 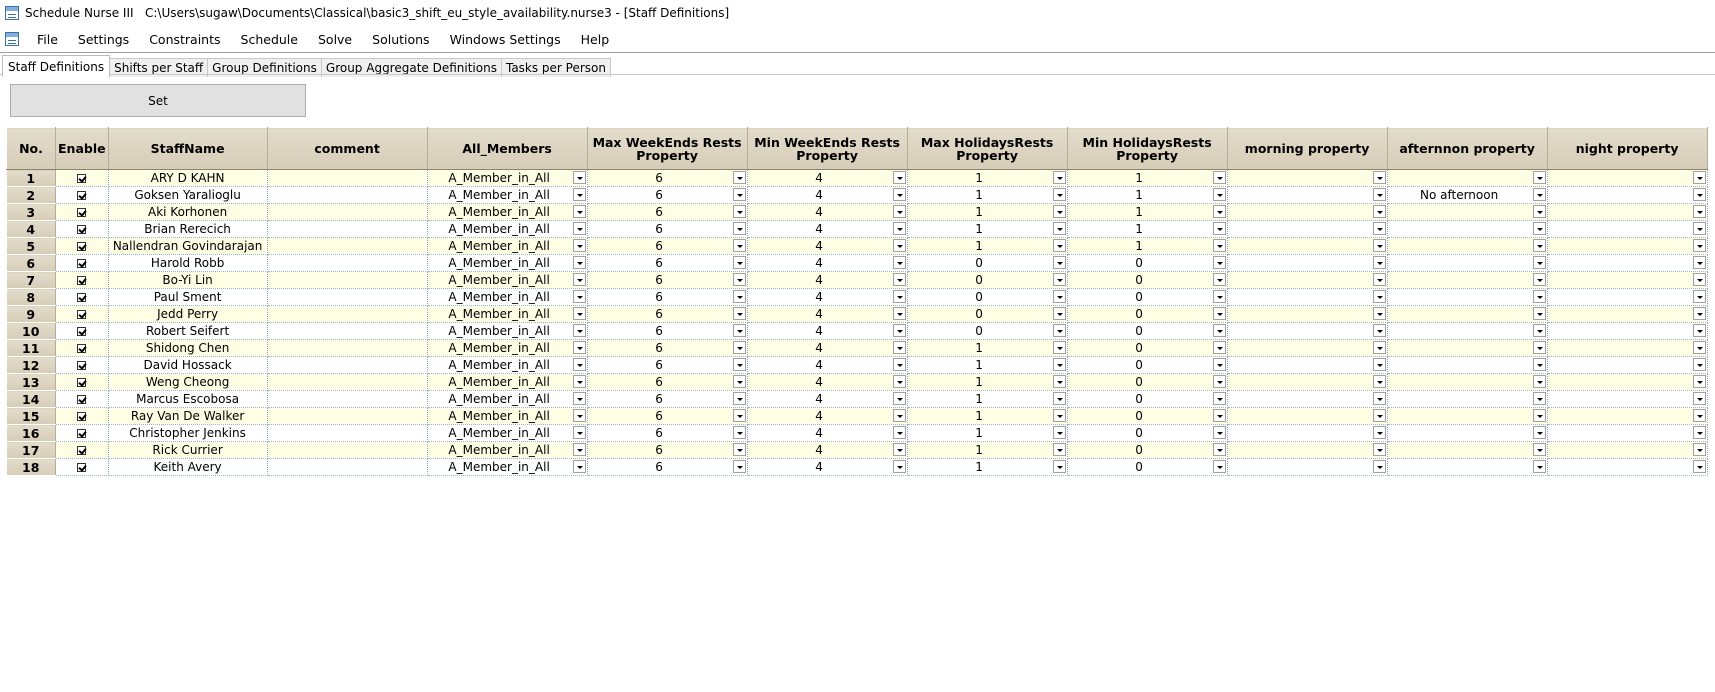 What do you see at coordinates (667, 382) in the screenshot?
I see `max-weekends-combo: 6` at bounding box center [667, 382].